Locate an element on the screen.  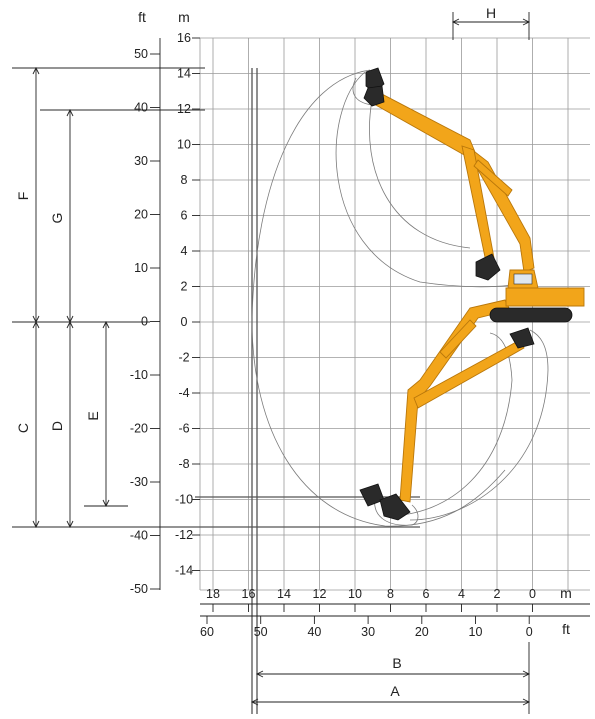
scale-bottom-ft-label: 10 is located at coordinates (476, 632).